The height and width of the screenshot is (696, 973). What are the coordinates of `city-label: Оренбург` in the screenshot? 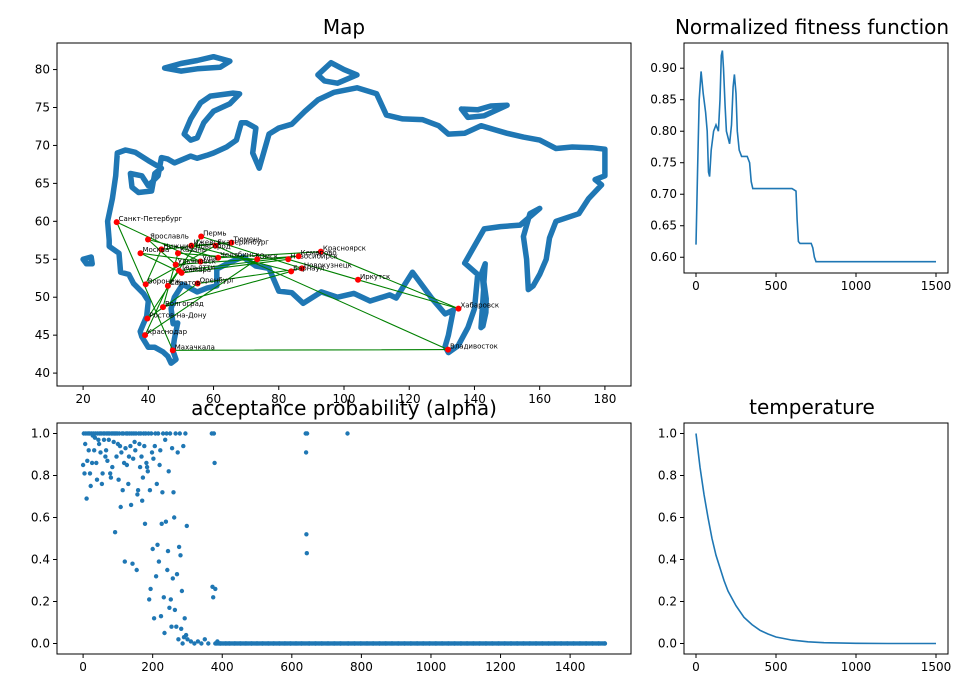 It's located at (218, 281).